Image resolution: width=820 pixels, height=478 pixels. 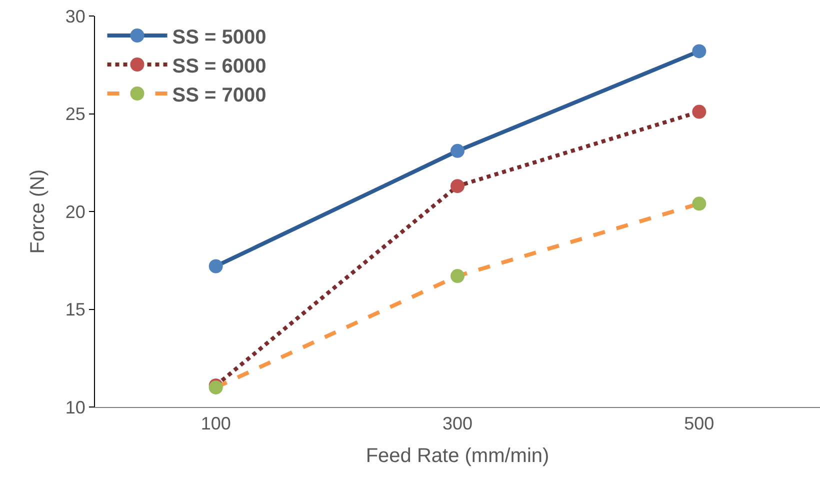 What do you see at coordinates (457, 424) in the screenshot?
I see `x-tick-label: 300` at bounding box center [457, 424].